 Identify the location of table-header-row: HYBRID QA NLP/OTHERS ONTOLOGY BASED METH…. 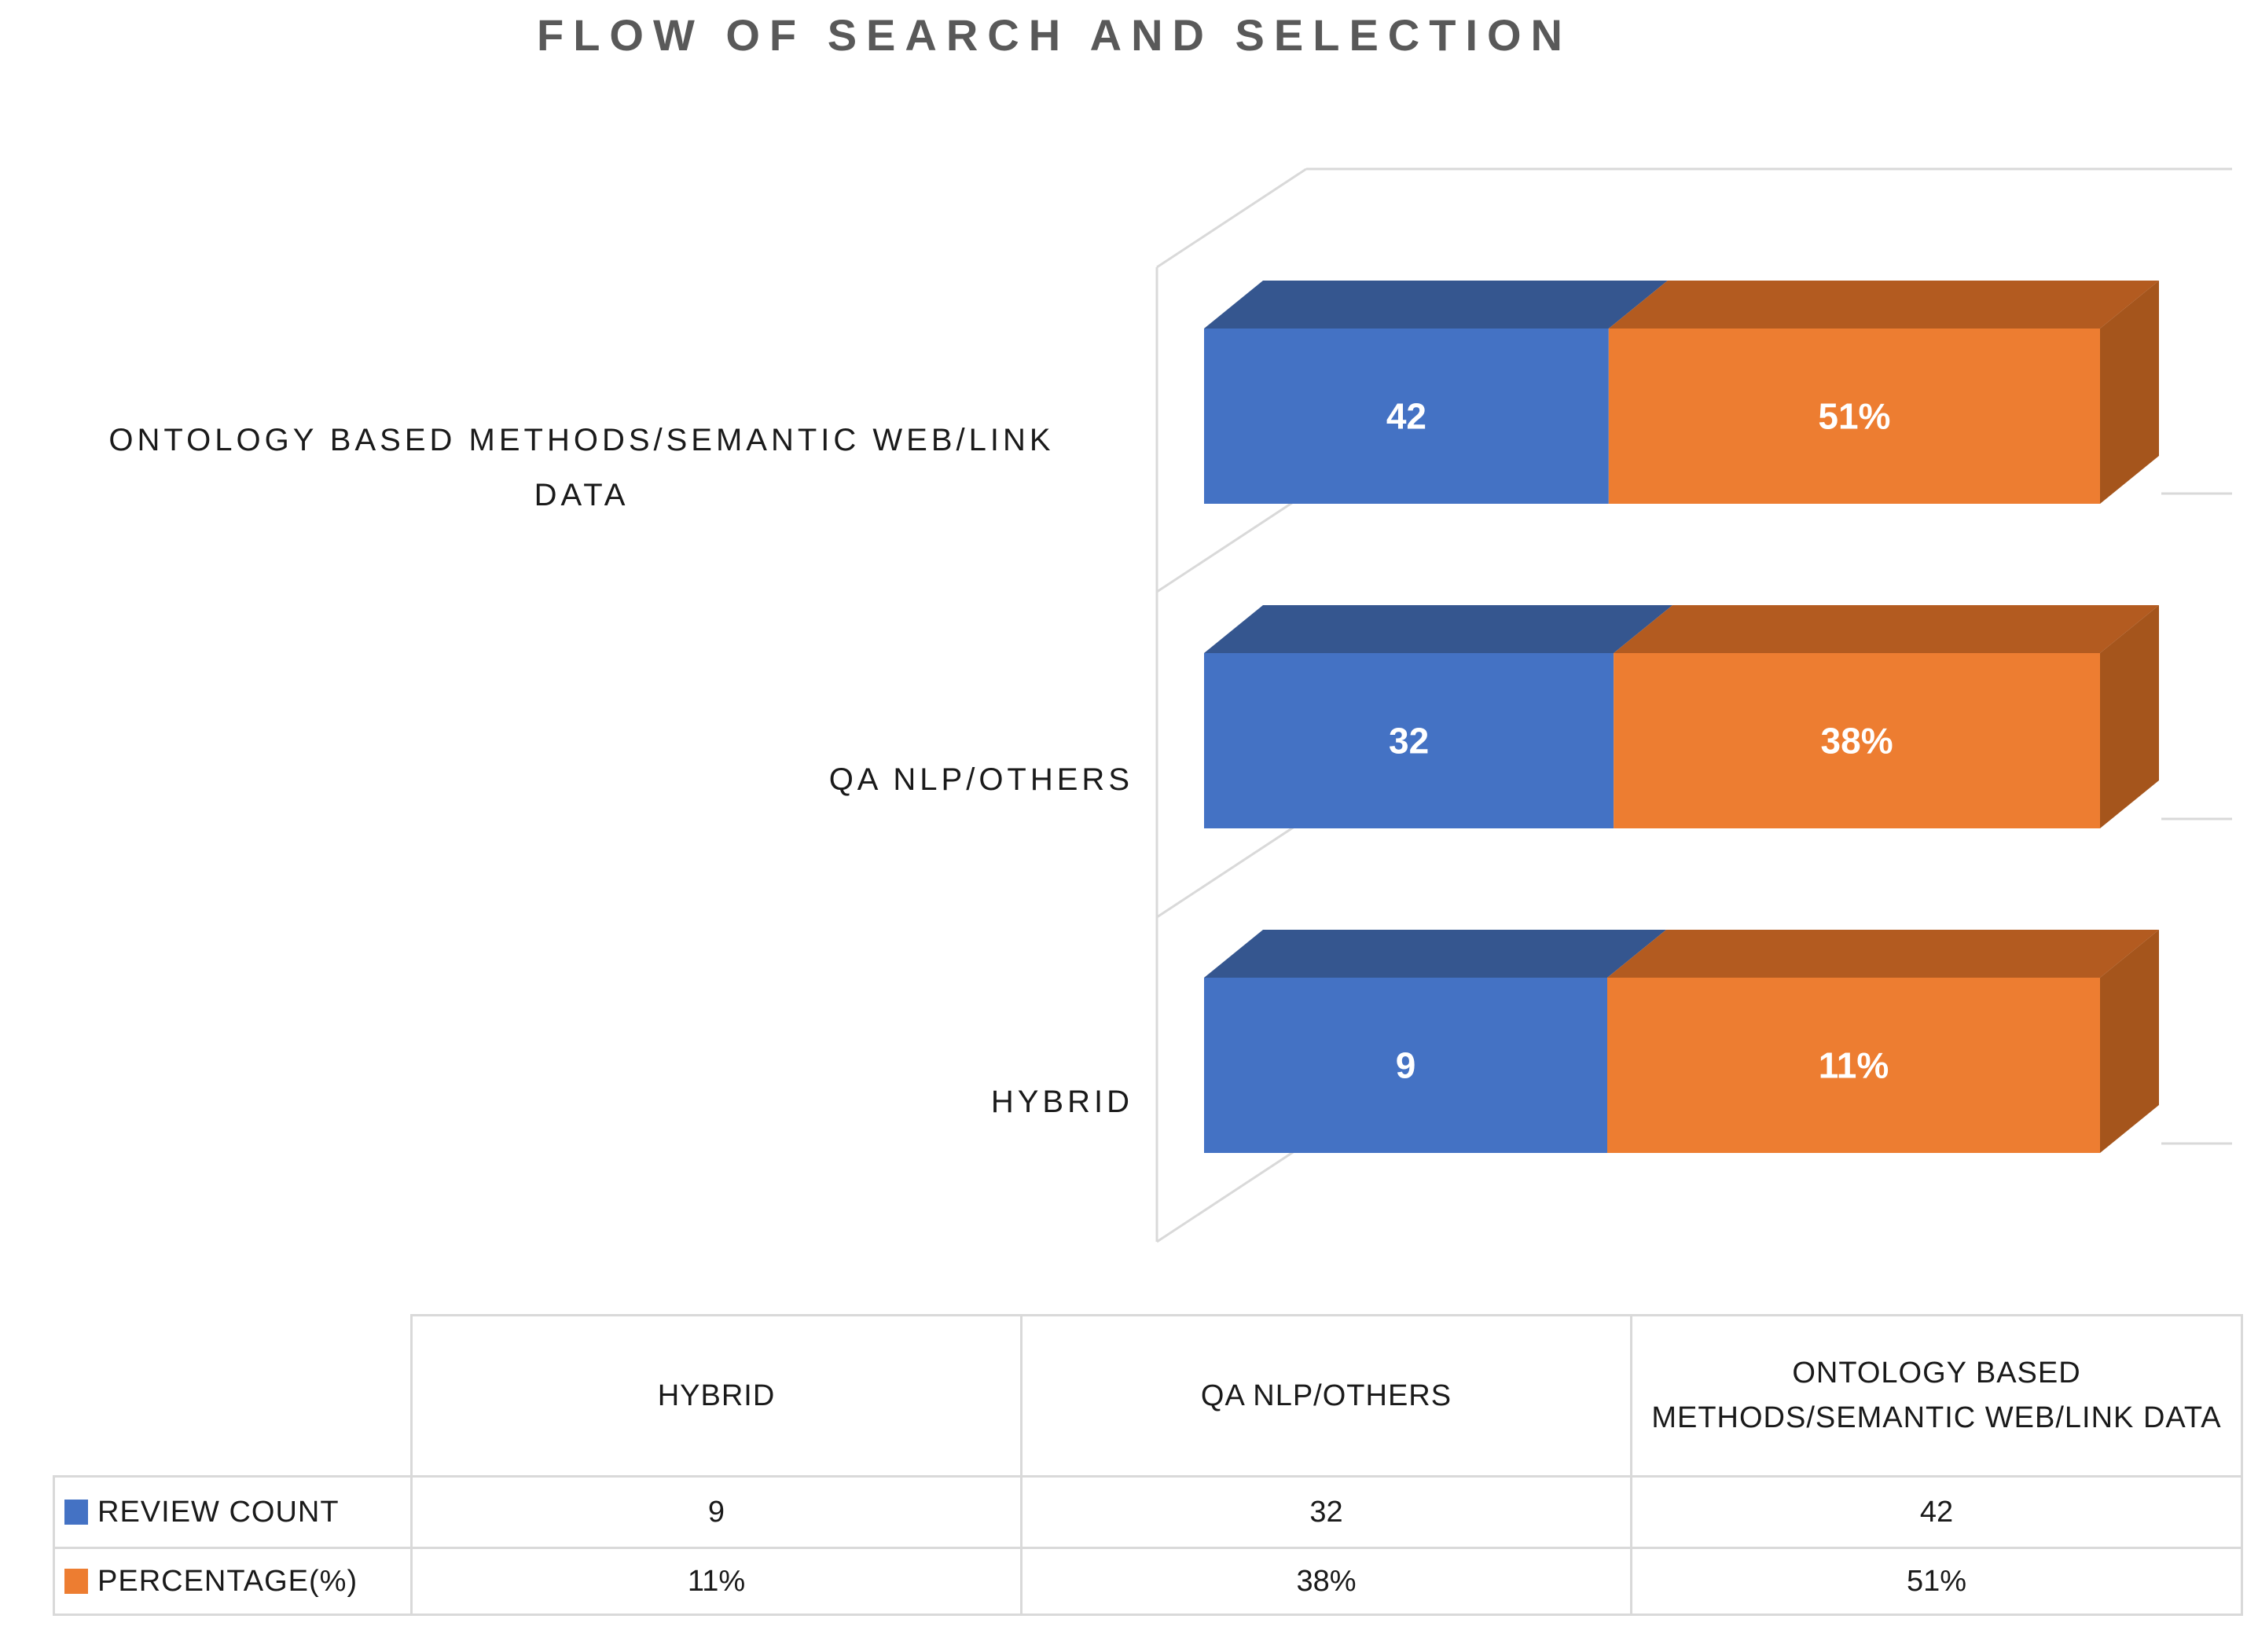
(1148, 1396).